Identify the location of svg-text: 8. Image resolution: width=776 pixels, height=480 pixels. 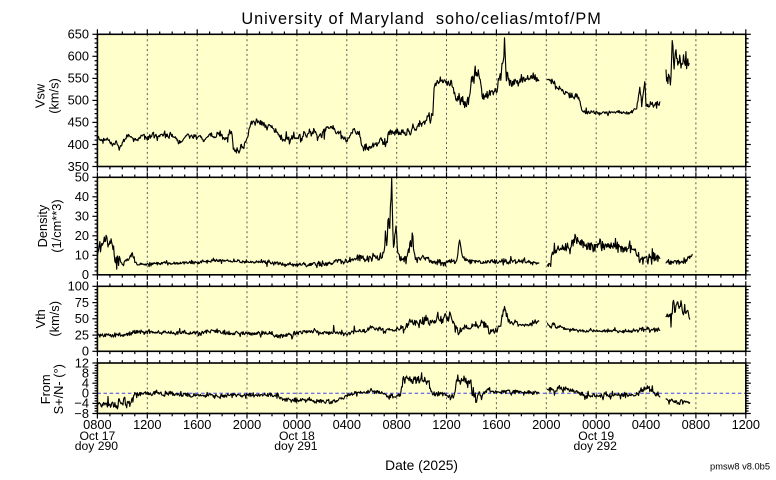
(85, 372).